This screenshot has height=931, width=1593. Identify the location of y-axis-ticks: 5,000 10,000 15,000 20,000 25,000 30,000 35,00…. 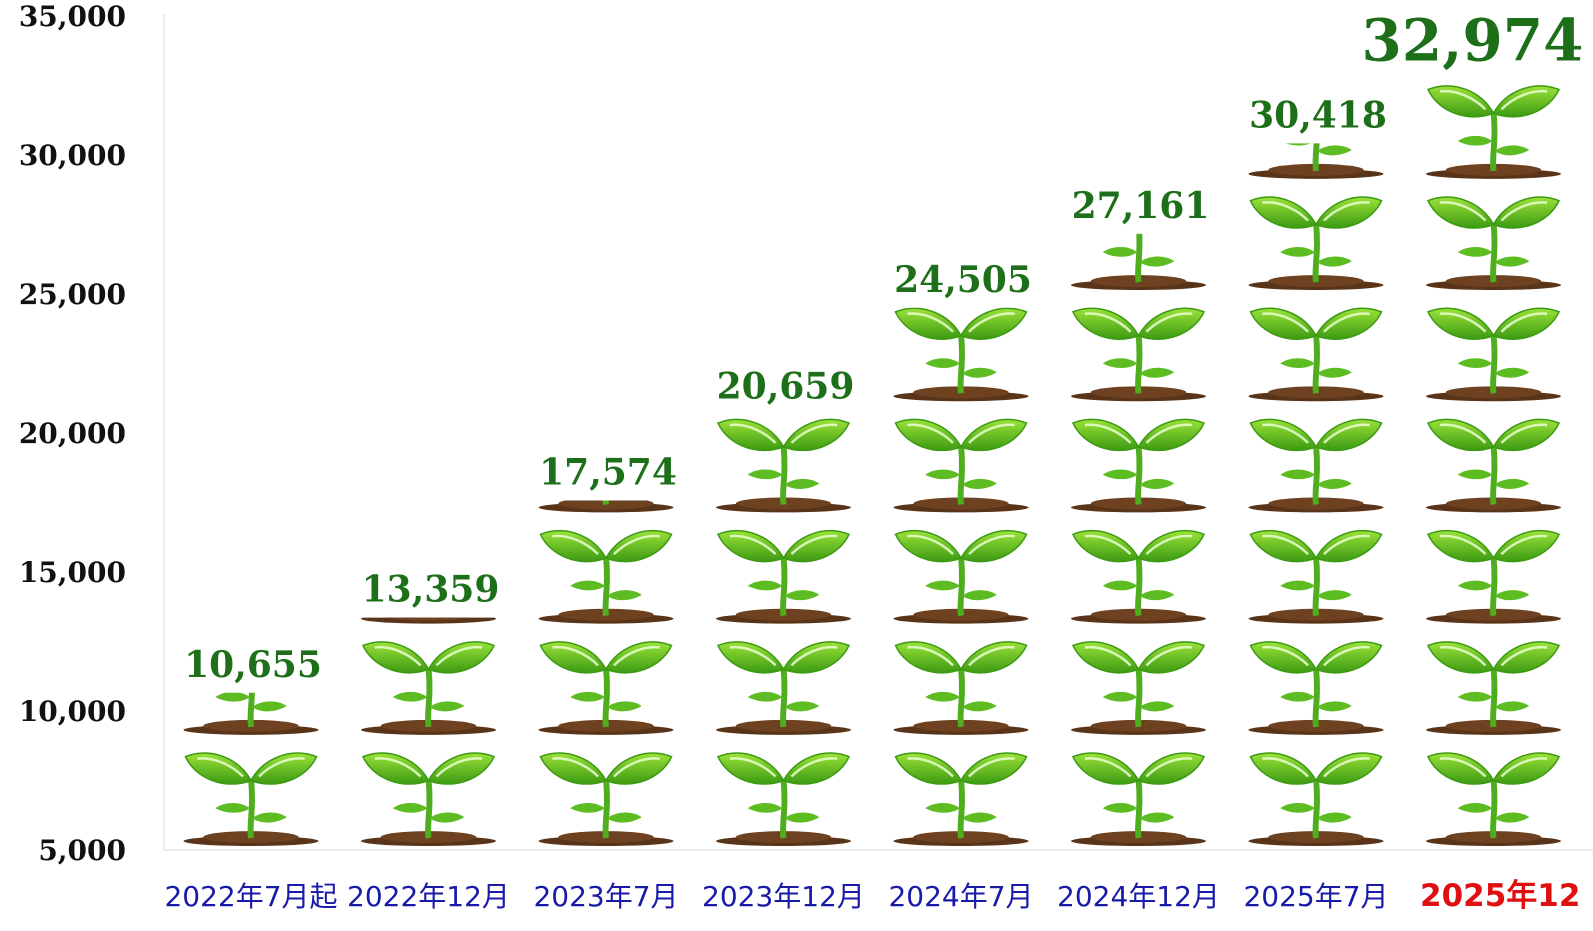
(72, 433).